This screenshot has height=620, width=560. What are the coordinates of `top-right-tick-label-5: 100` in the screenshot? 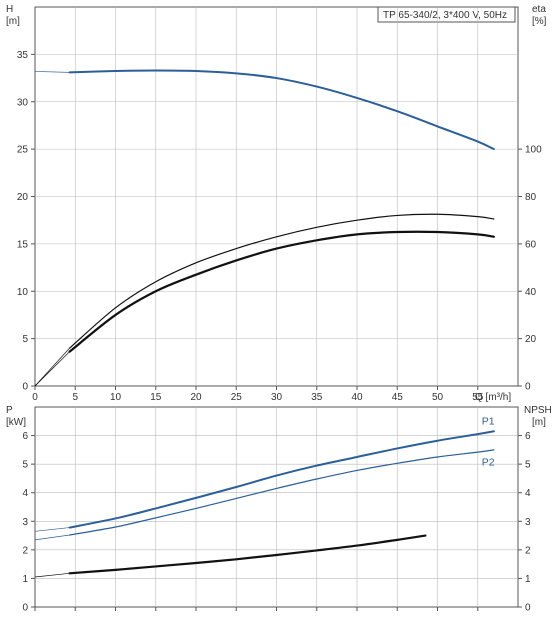 It's located at (533, 150).